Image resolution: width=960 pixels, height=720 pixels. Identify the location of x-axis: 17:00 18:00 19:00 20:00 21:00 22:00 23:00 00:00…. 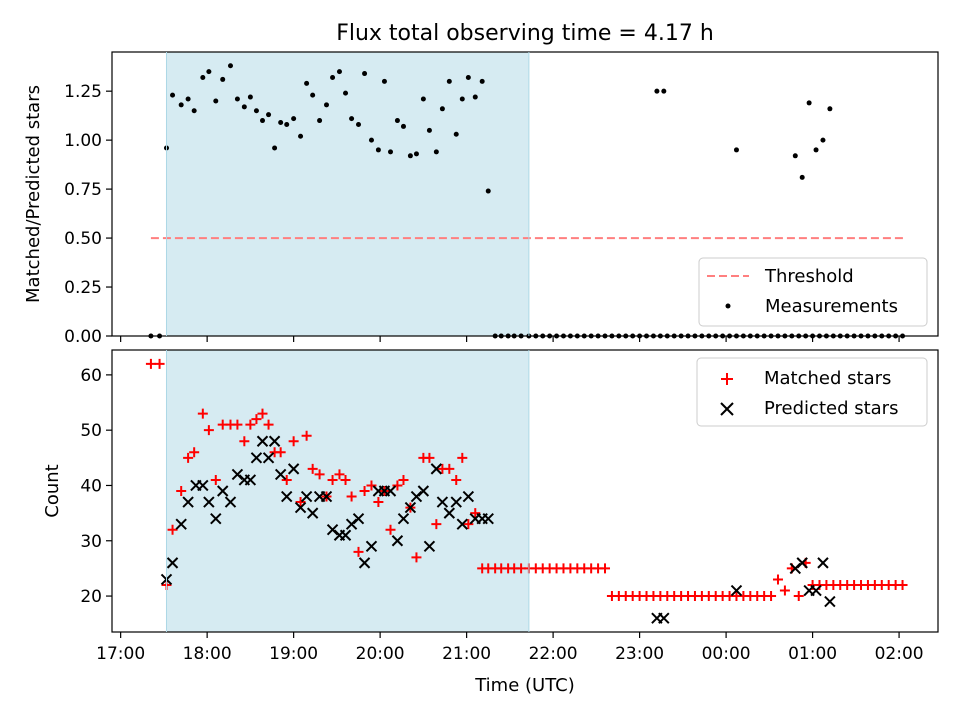
(510, 648).